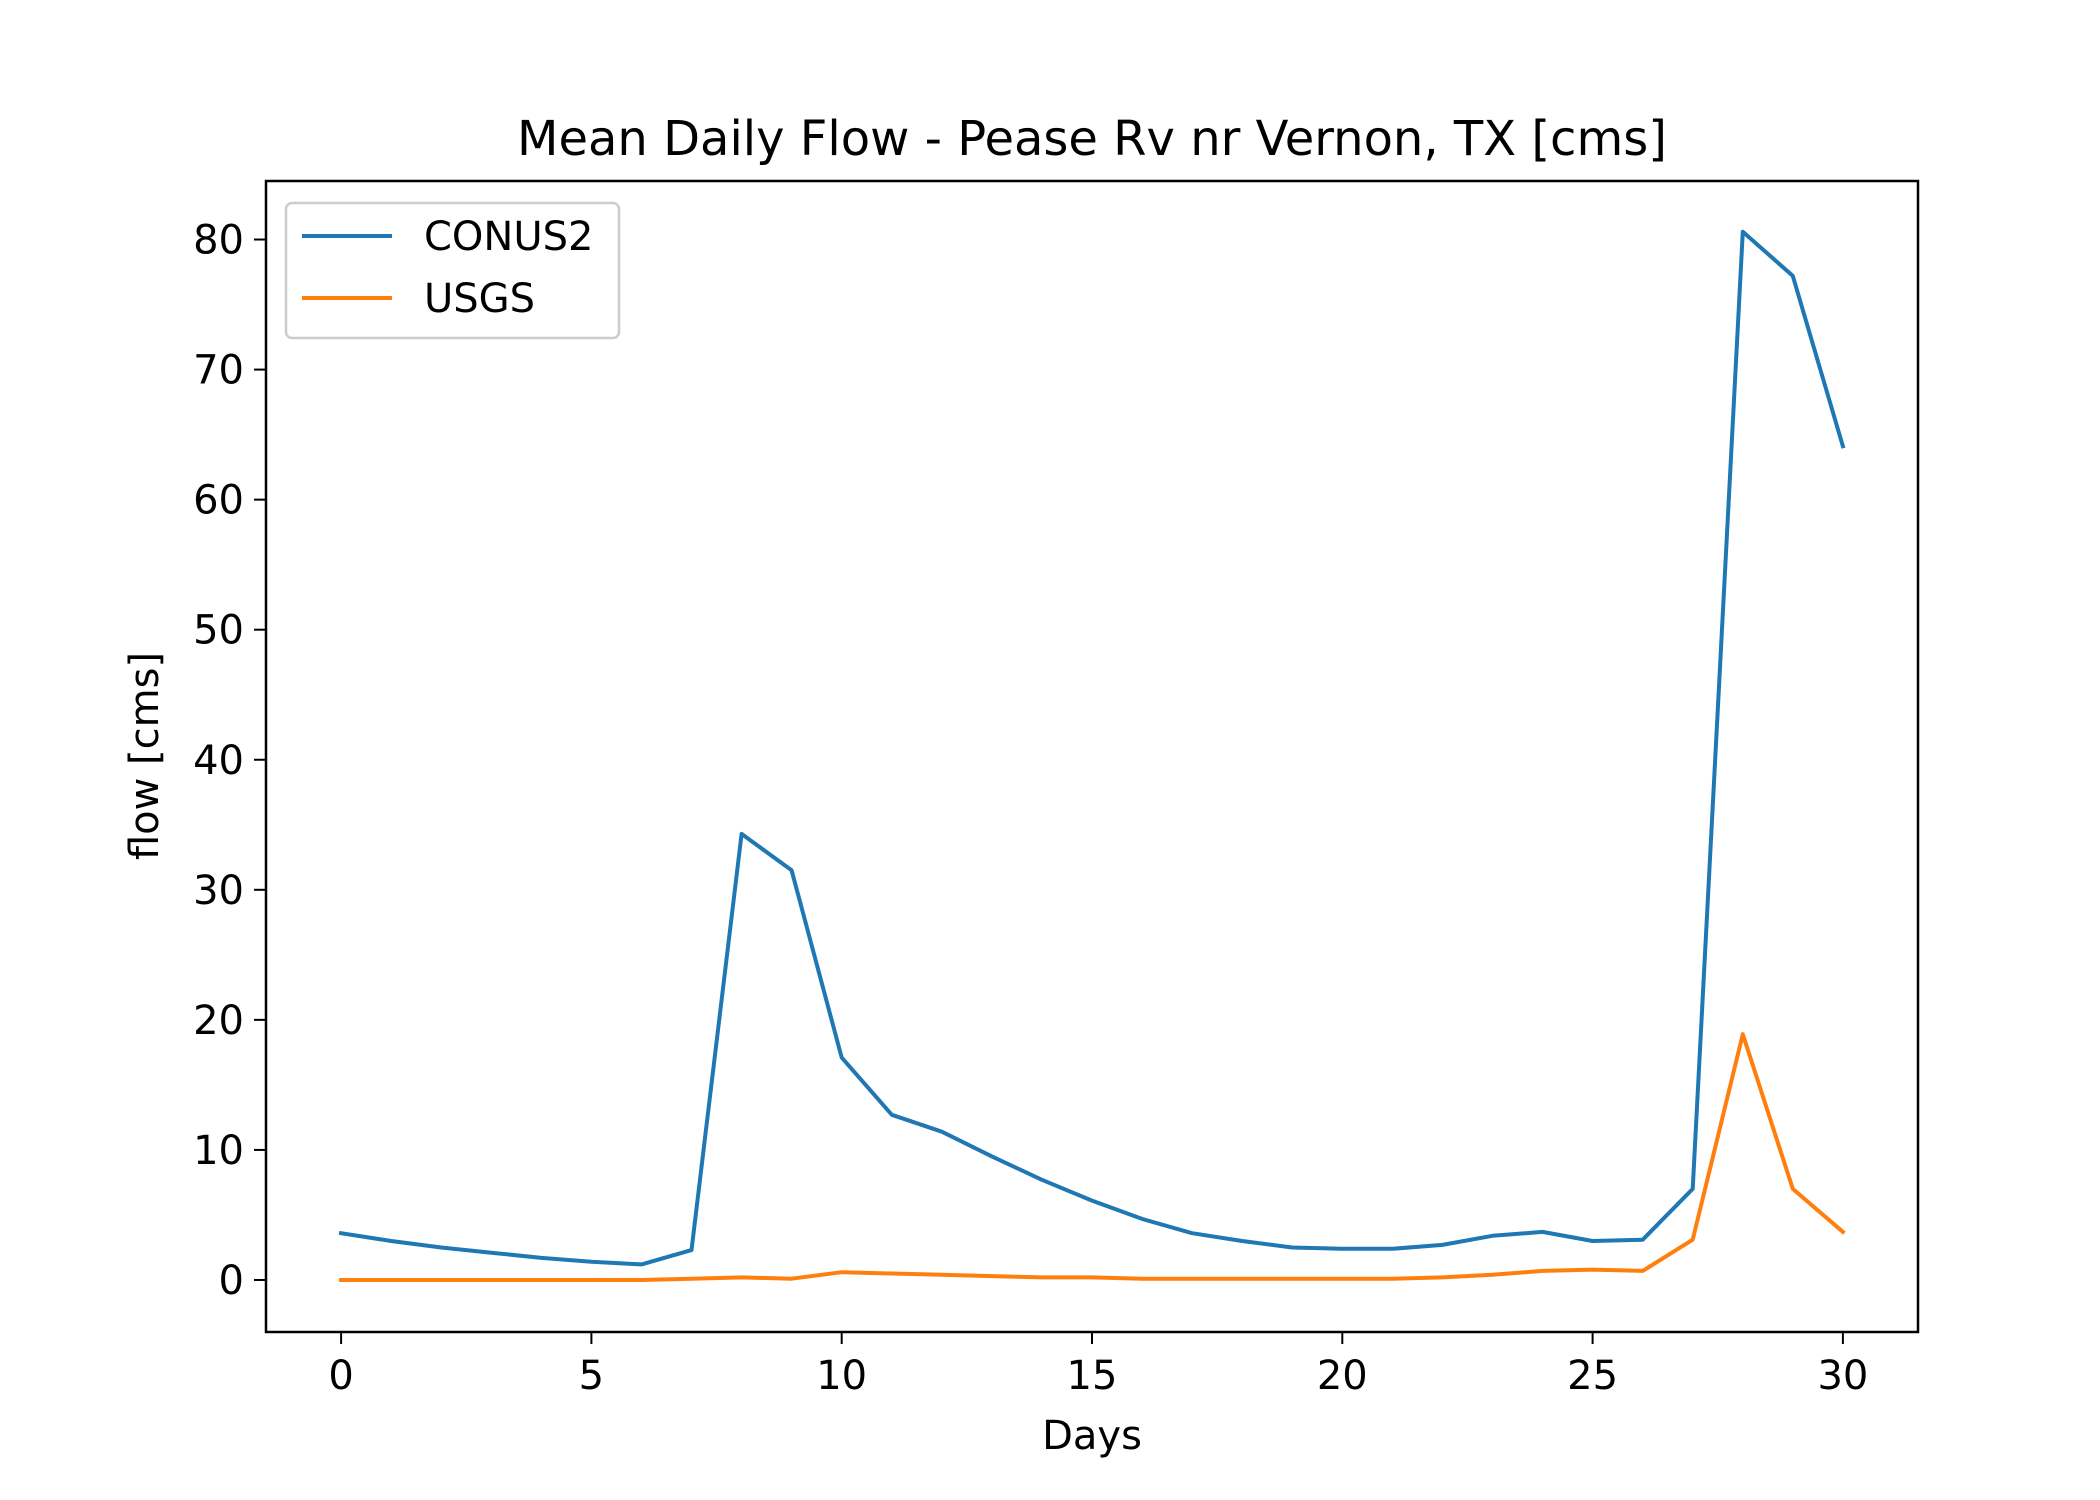  I want to click on y-tick-label: 50, so click(218, 631).